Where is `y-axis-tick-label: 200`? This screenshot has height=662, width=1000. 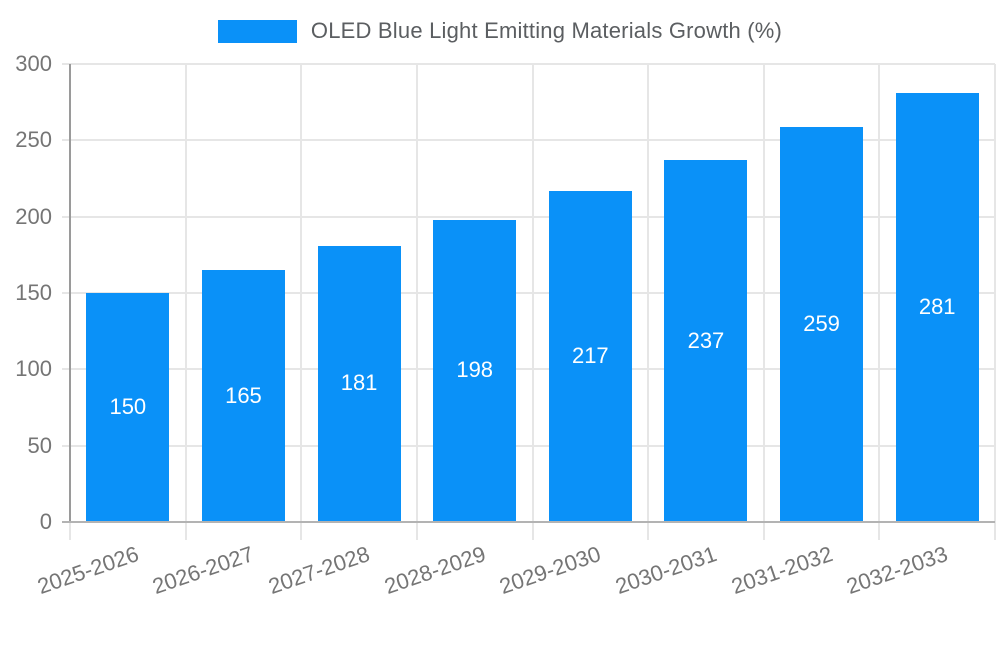
y-axis-tick-label: 200 is located at coordinates (33, 216).